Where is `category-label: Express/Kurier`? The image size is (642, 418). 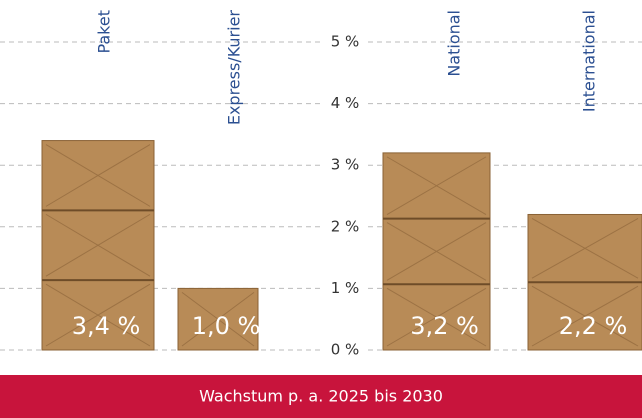 category-label: Express/Kurier is located at coordinates (234, 68).